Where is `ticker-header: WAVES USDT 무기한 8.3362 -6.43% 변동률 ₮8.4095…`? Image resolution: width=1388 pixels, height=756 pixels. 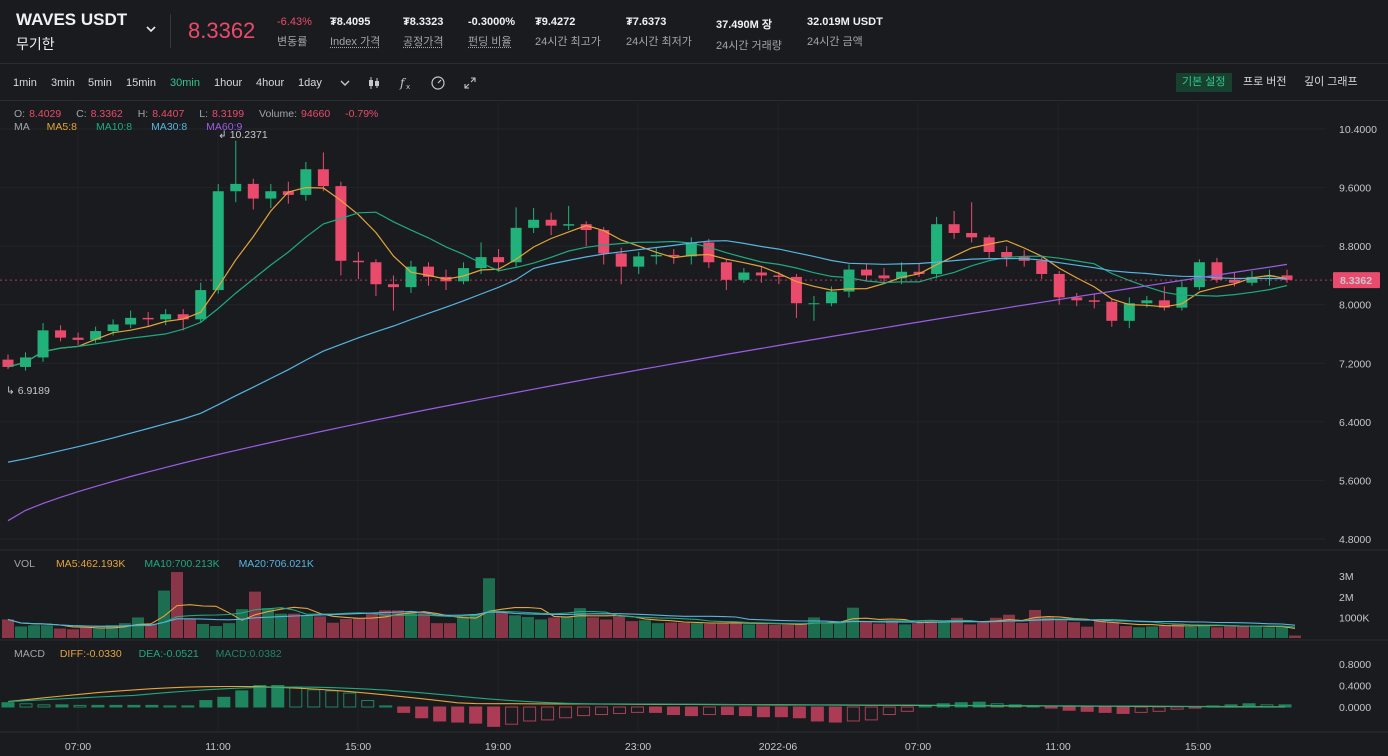
ticker-header: WAVES USDT 무기한 8.3362 -6.43% 변동률 ₮8.4095… is located at coordinates (694, 32).